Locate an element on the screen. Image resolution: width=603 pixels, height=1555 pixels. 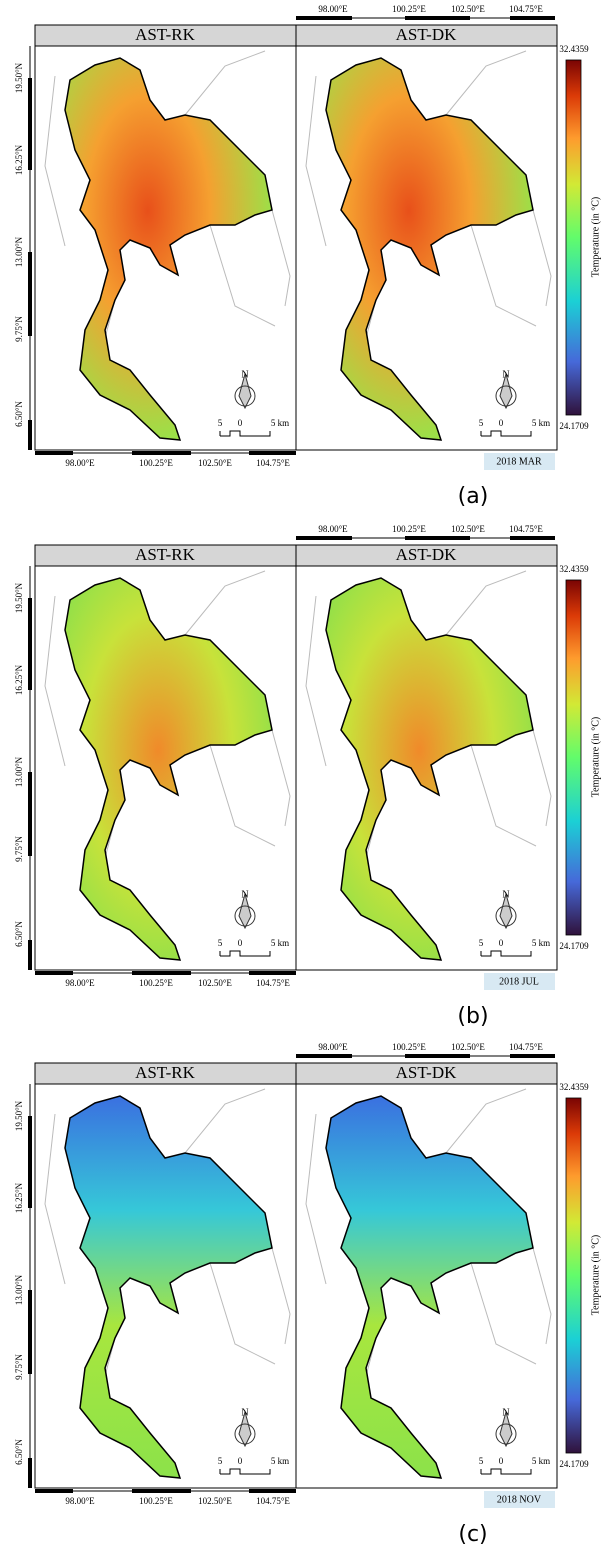
map-title: AST-RK is located at coordinates (165, 1072).